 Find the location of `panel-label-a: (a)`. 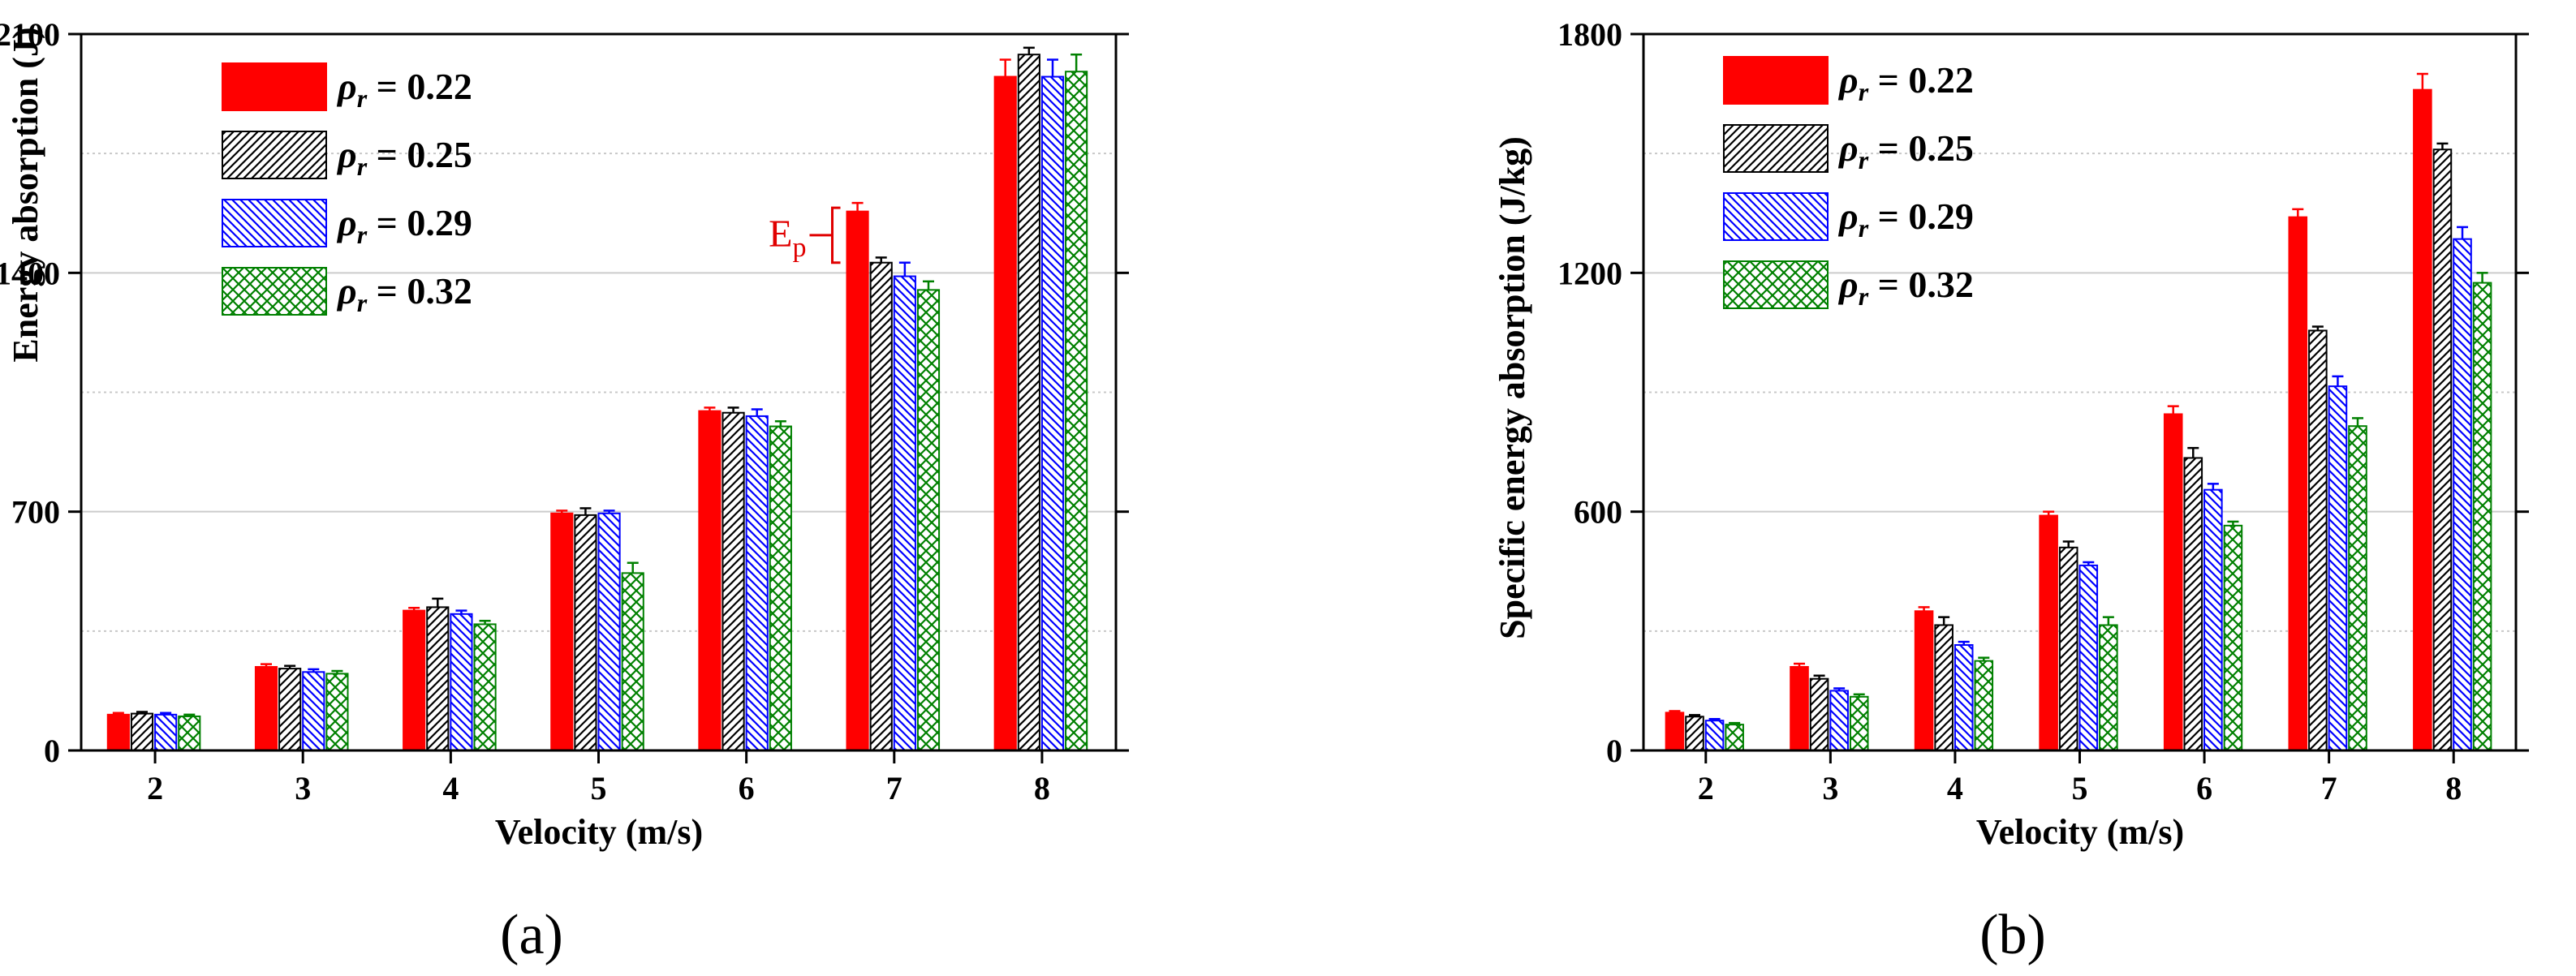

panel-label-a: (a) is located at coordinates (531, 935).